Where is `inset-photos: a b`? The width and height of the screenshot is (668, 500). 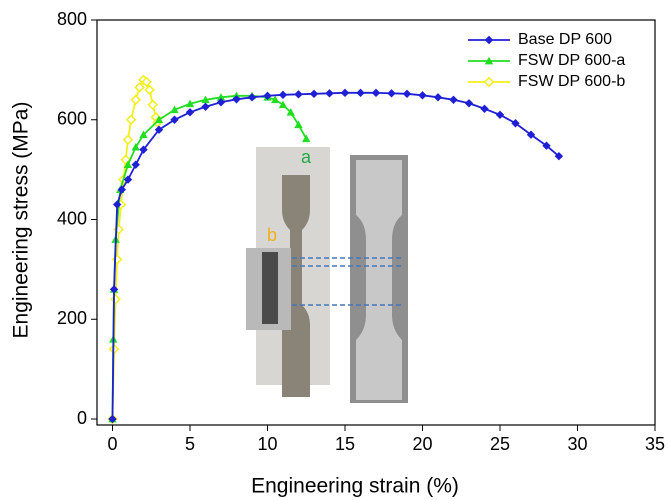 inset-photos: a b is located at coordinates (327, 275).